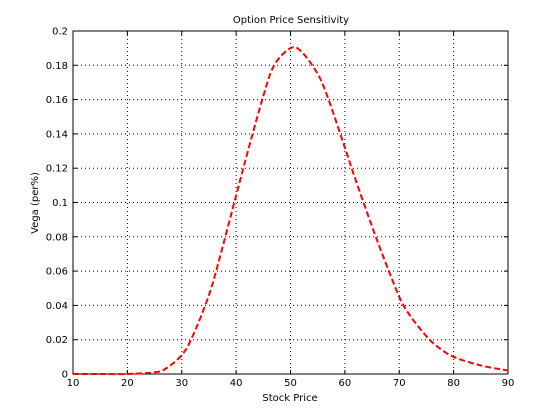 This screenshot has width=560, height=420. What do you see at coordinates (57, 169) in the screenshot?
I see `y-tick-label: 0.12` at bounding box center [57, 169].